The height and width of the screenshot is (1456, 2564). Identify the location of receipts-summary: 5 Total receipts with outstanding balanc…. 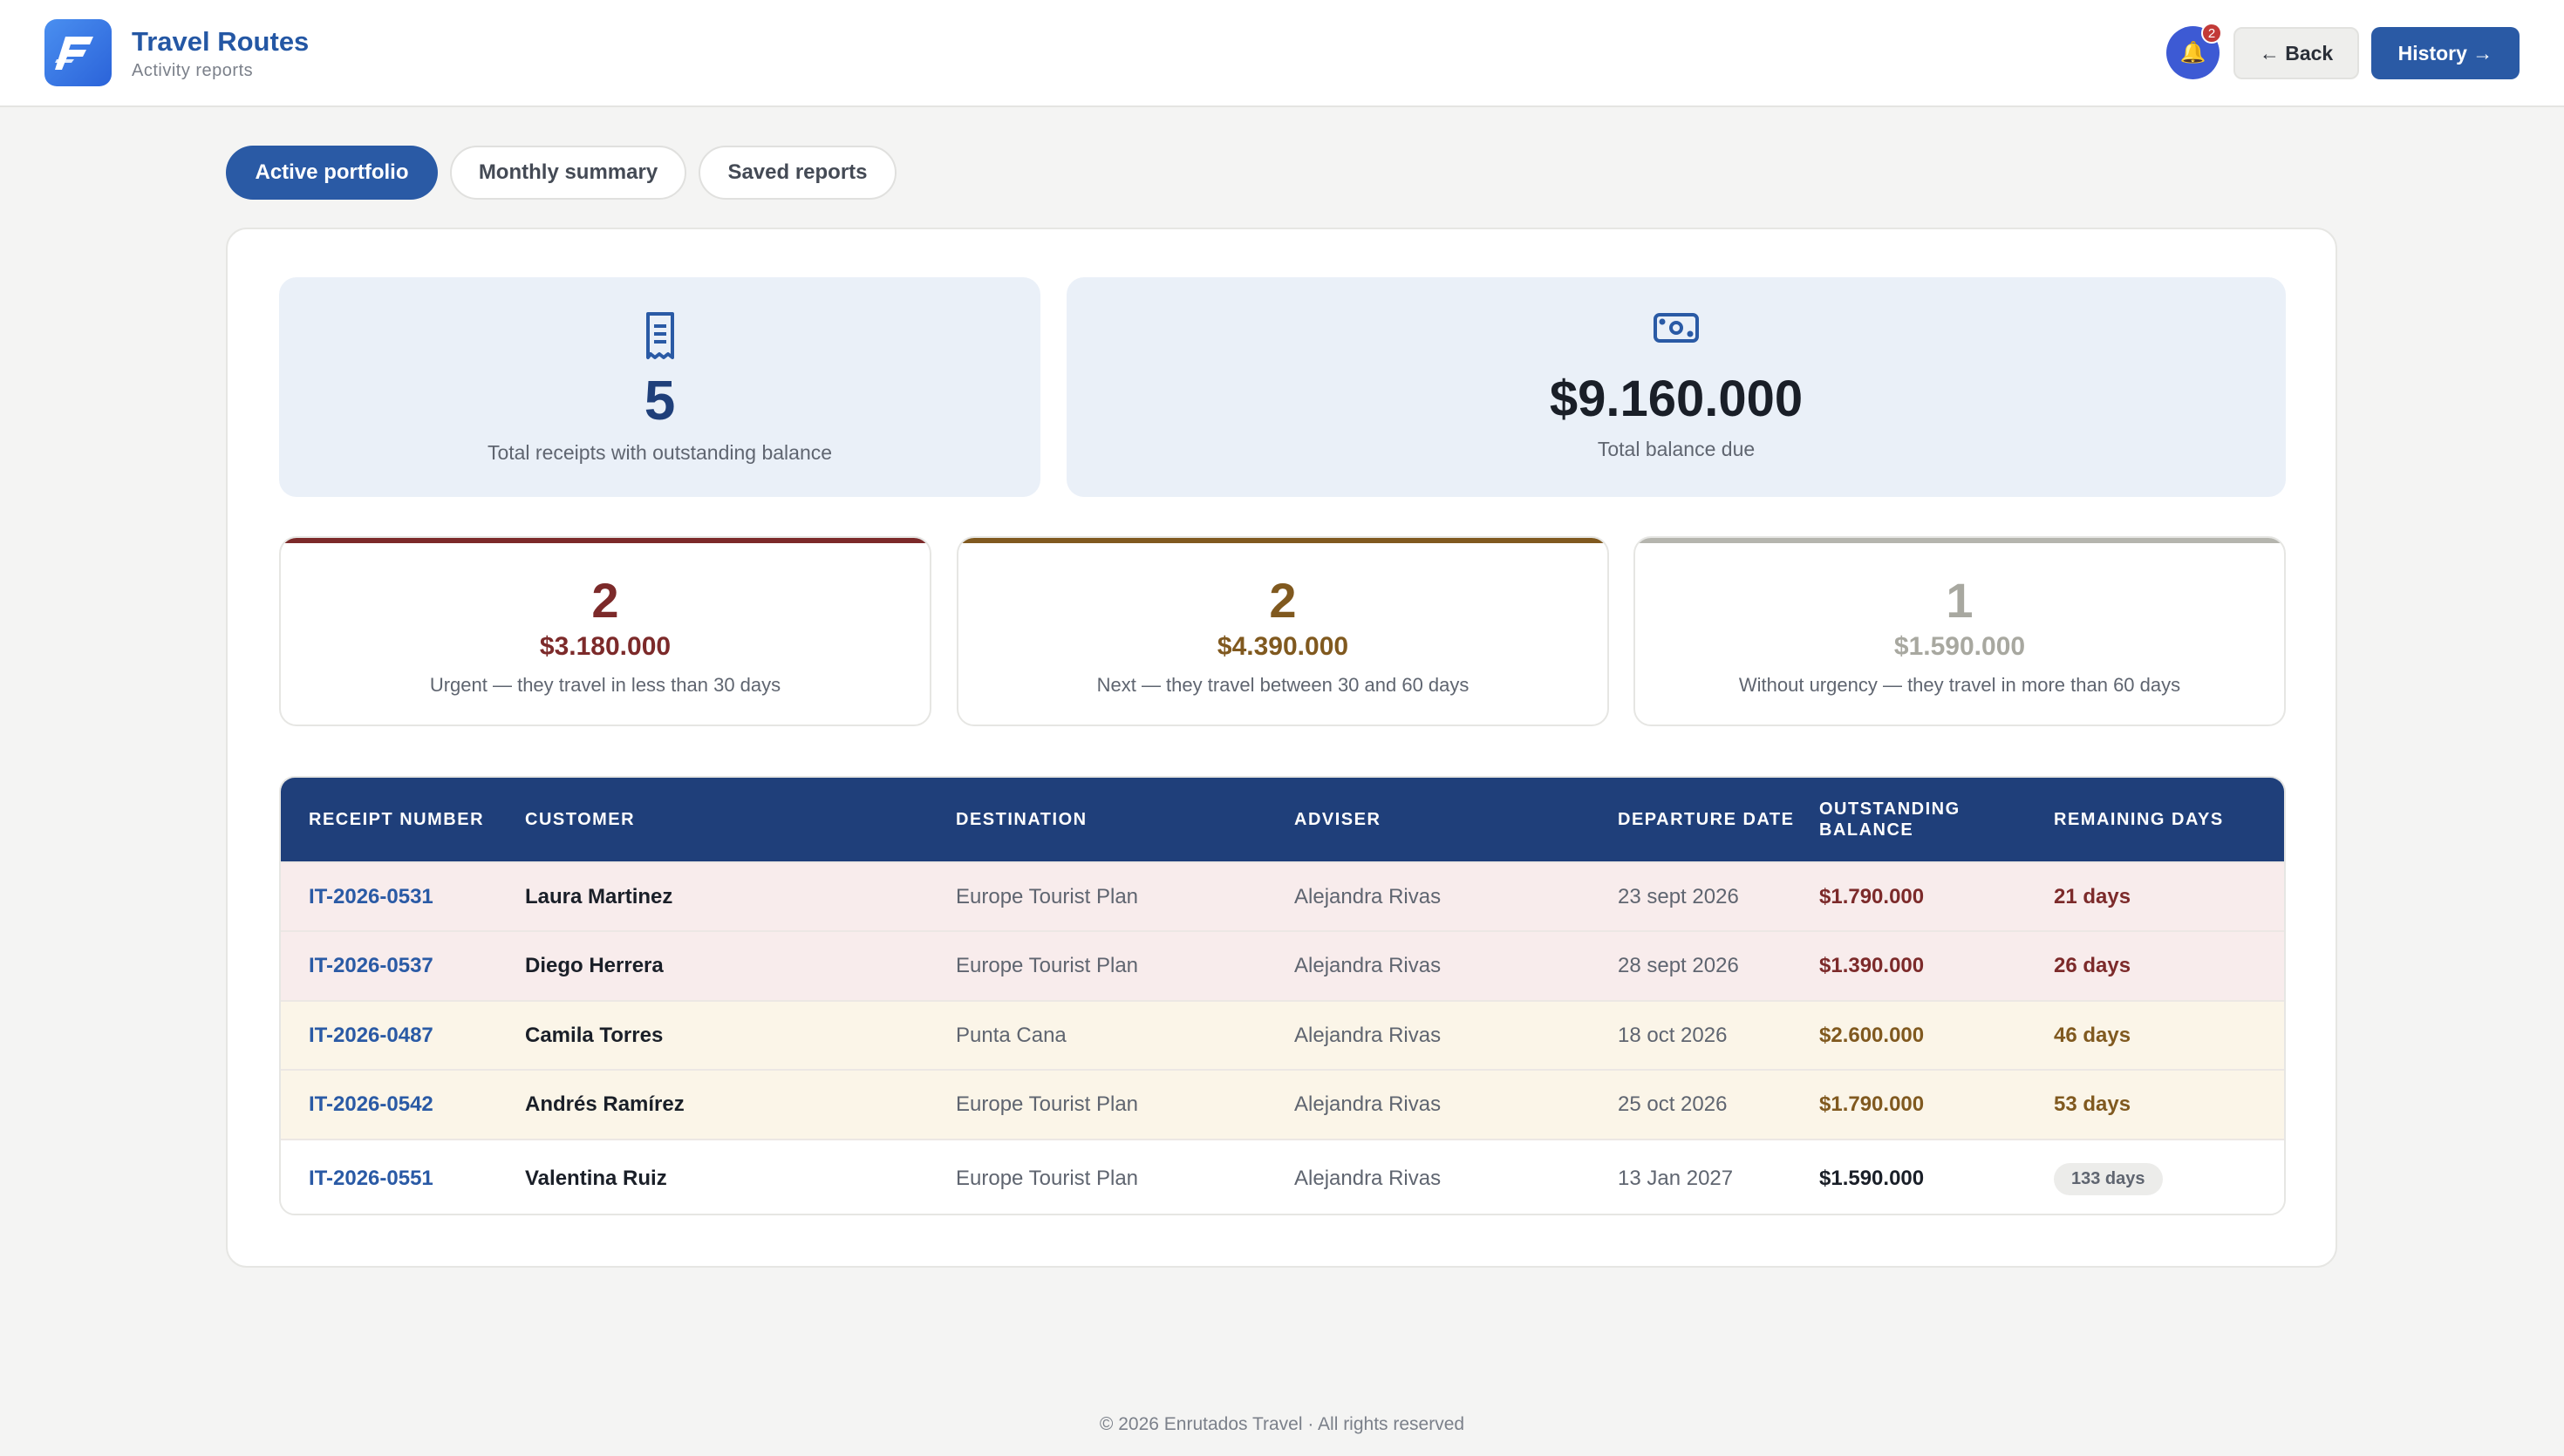
(659, 387).